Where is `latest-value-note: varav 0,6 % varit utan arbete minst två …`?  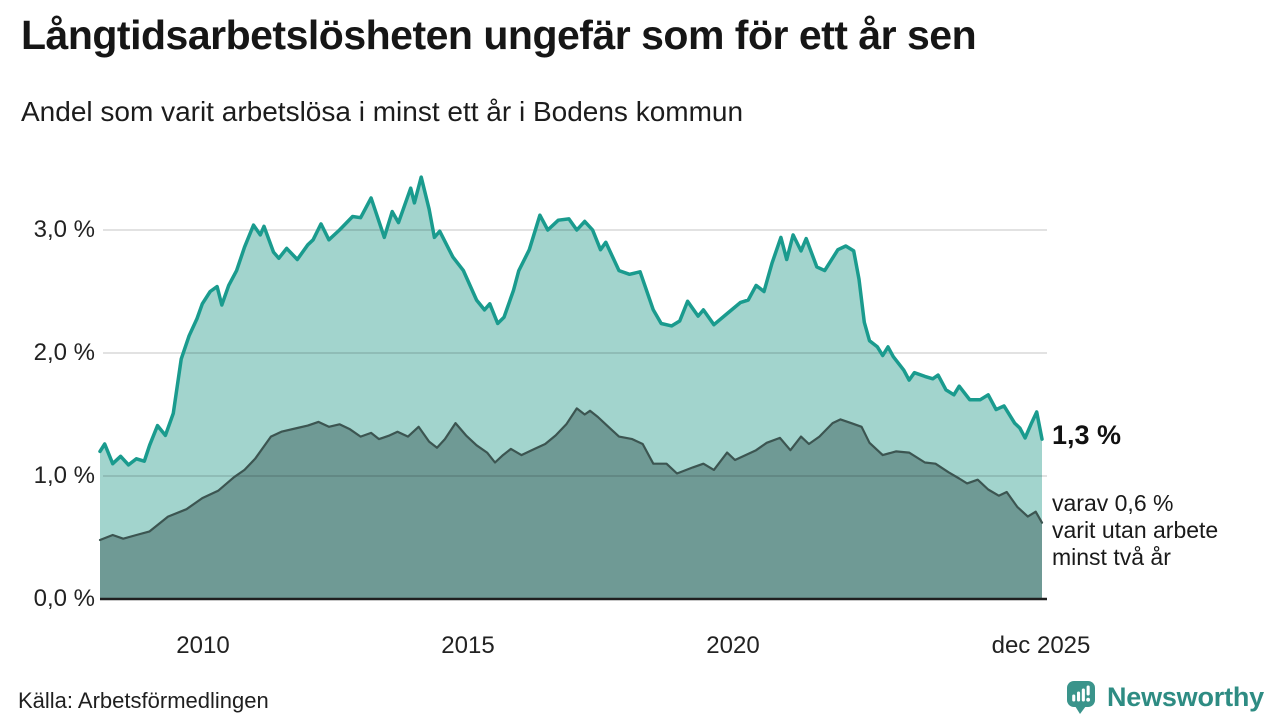
latest-value-note: varav 0,6 % varit utan arbete minst två … is located at coordinates (1135, 530).